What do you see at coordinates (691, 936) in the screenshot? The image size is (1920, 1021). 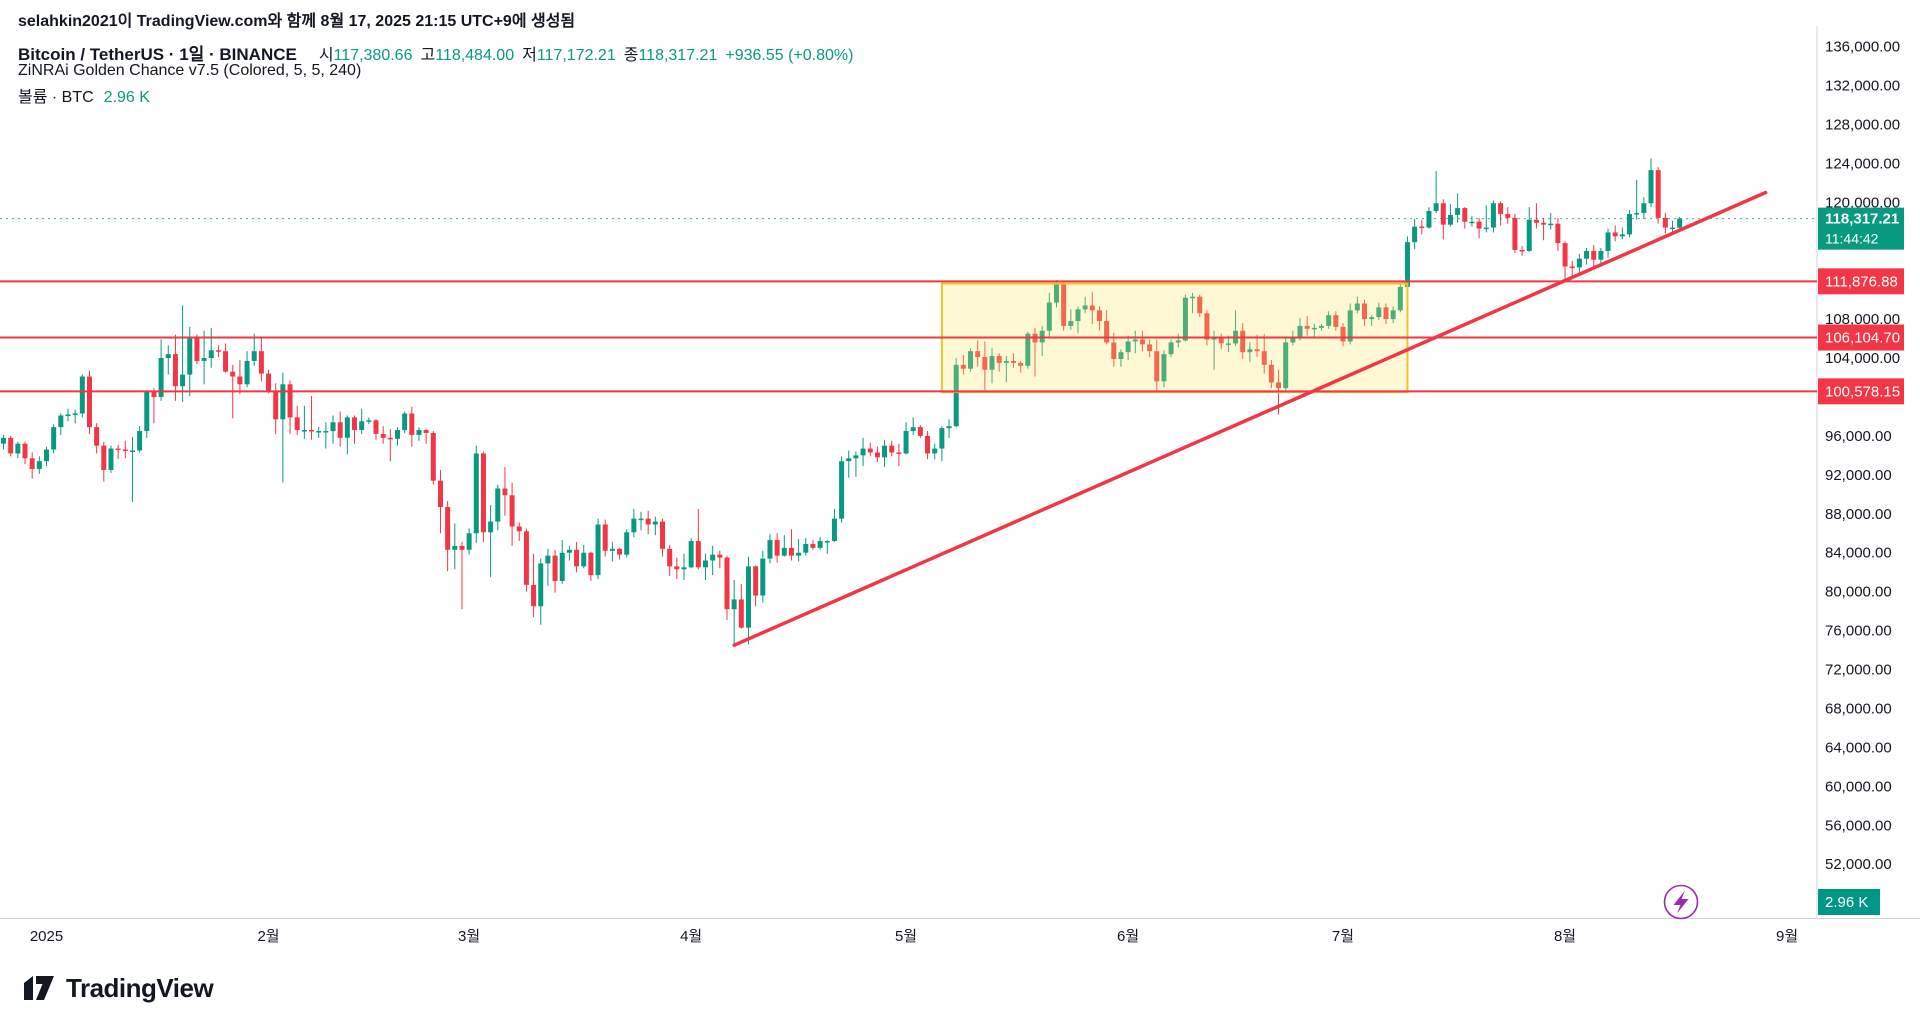 I see `time-tick-label: 4월` at bounding box center [691, 936].